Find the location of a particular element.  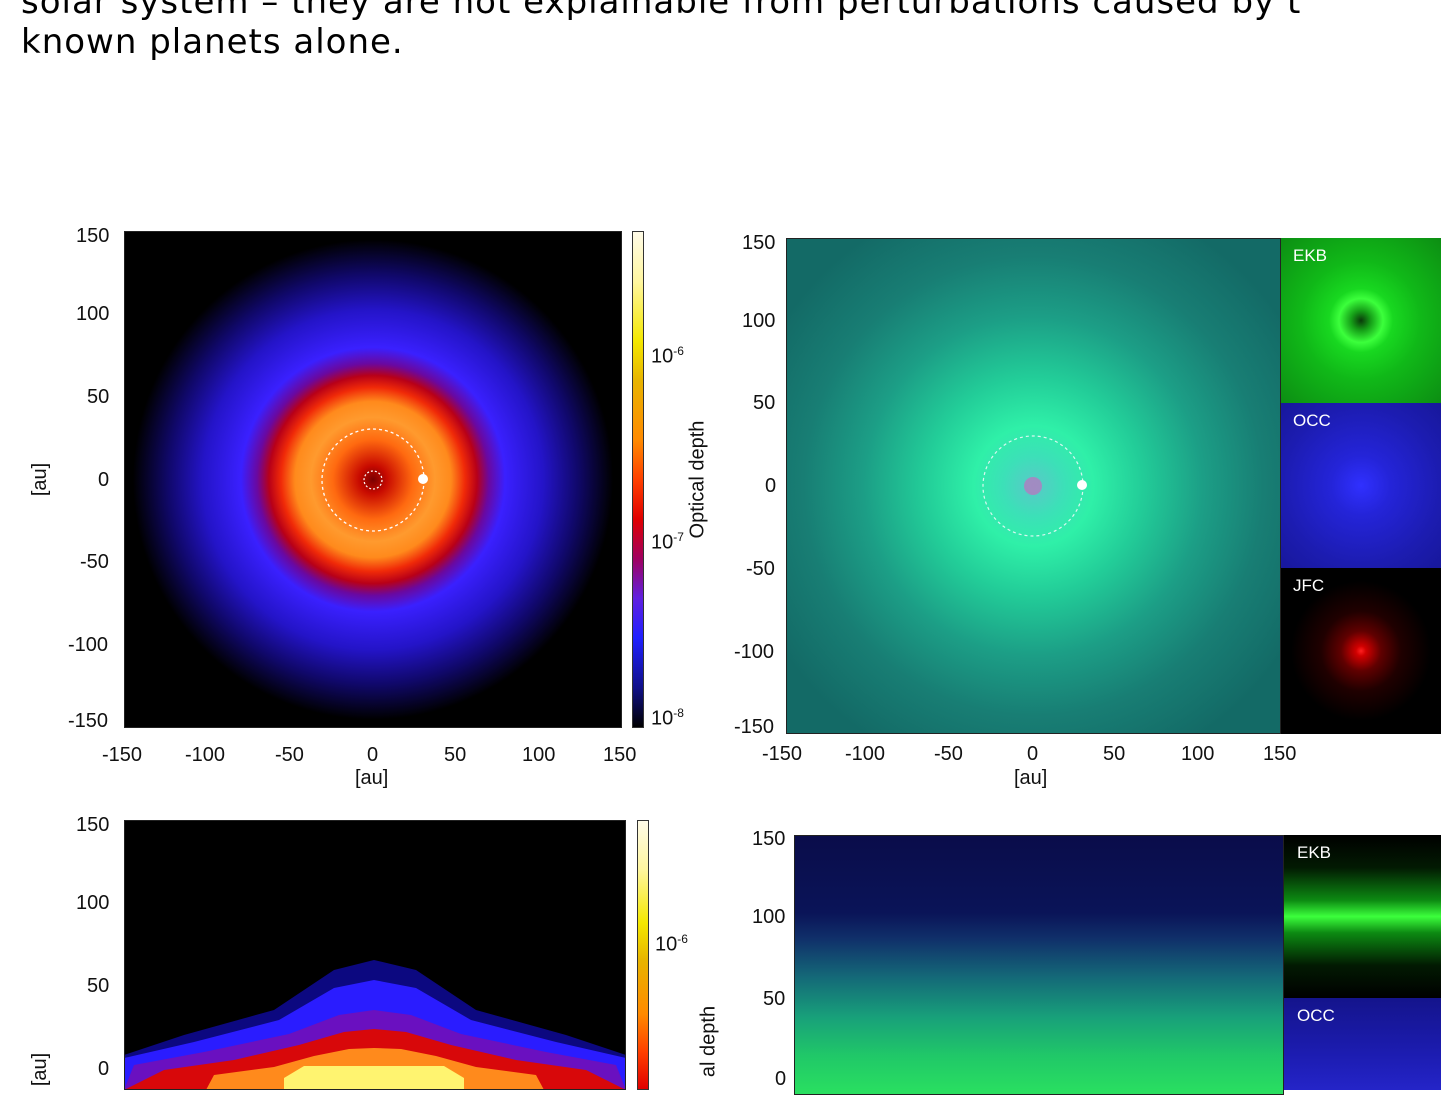

ekb-subpanel-bottom is located at coordinates (1362, 916).